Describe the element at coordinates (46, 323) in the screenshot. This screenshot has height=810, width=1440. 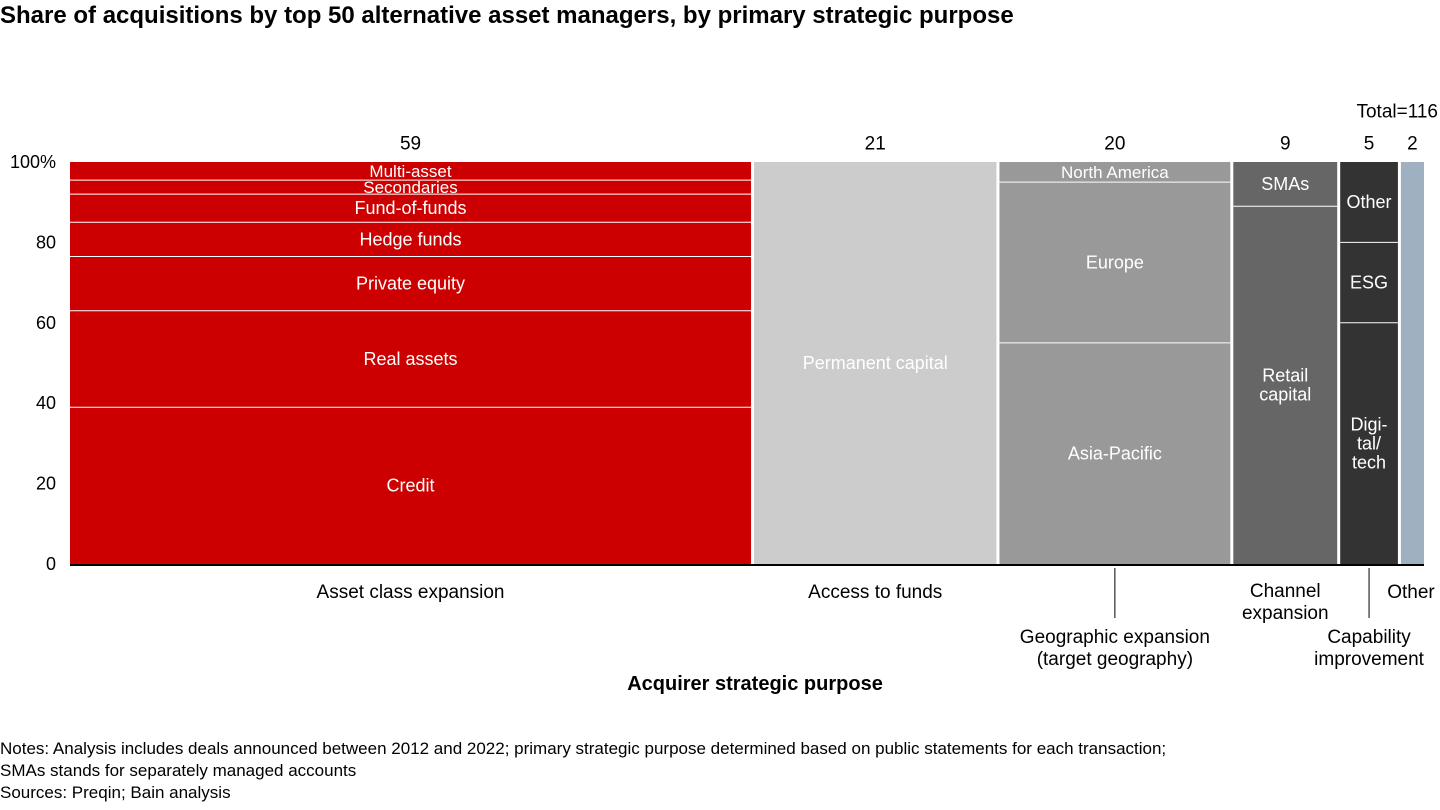
I see `y-tick-label: 60` at that location.